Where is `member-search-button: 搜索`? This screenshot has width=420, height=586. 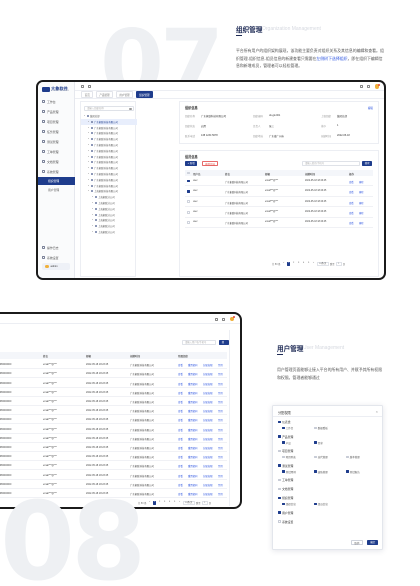 member-search-button: 搜索 is located at coordinates (367, 164).